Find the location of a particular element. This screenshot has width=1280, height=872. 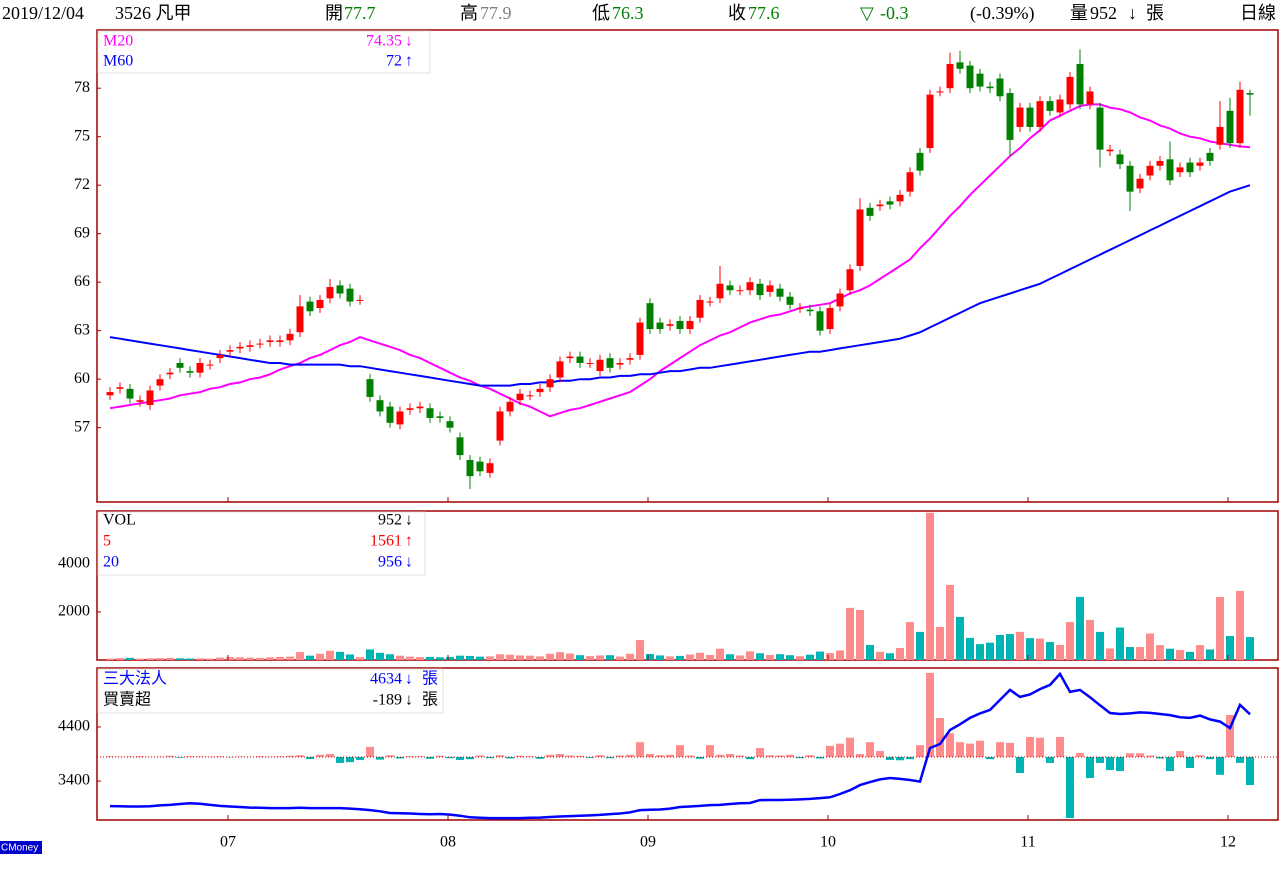

open-value: 77.7 is located at coordinates (360, 13).